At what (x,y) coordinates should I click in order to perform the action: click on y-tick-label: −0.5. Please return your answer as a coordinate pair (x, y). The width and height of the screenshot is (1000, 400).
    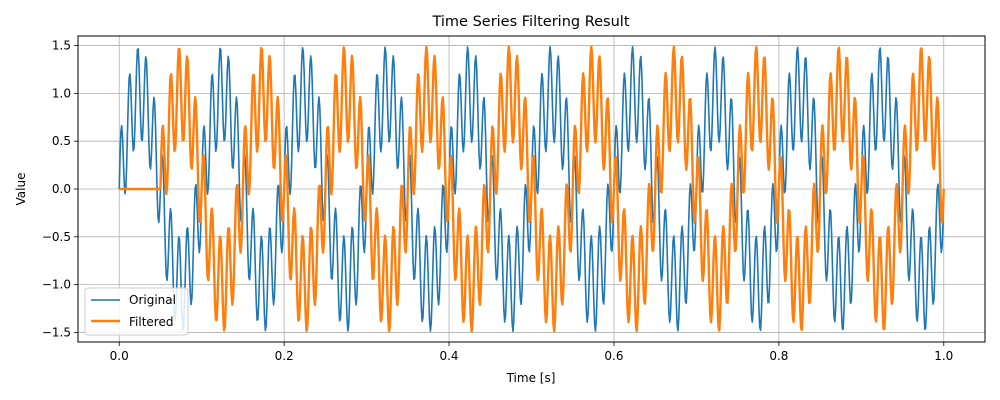
    Looking at the image, I should click on (56, 237).